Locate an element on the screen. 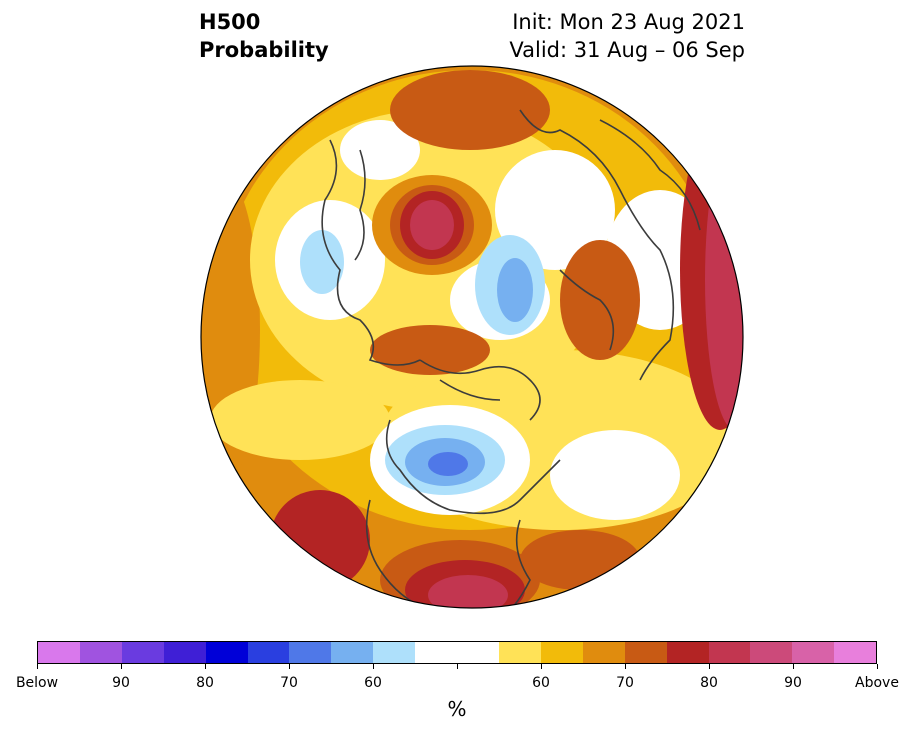 The image size is (915, 732). title-line-2: Probability is located at coordinates (264, 50).